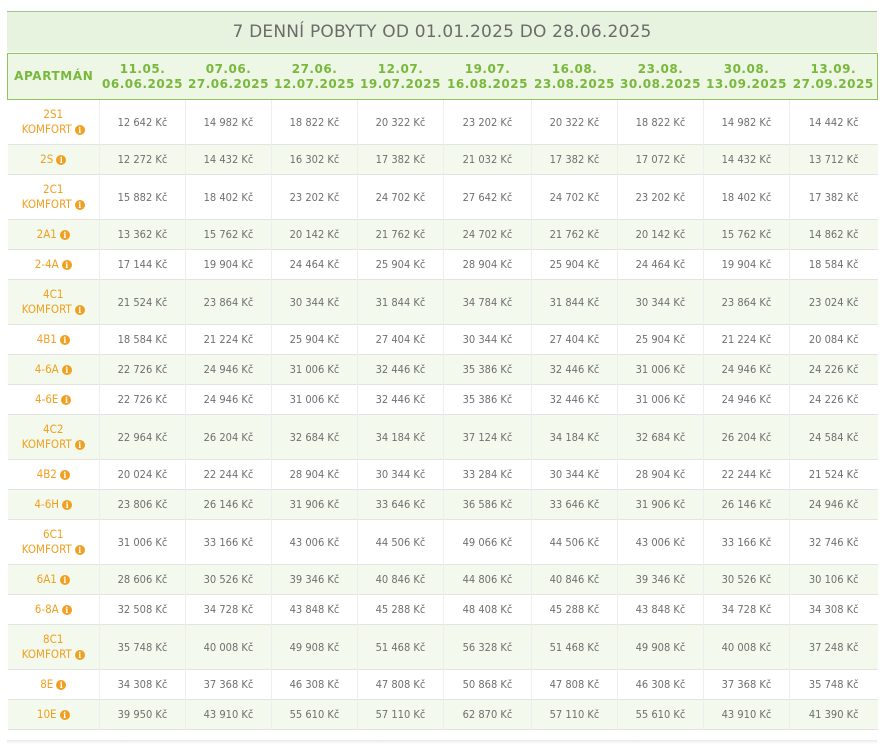 Image resolution: width=890 pixels, height=751 pixels. I want to click on apartment-cell: 4C2 KOMFORT i, so click(53, 437).